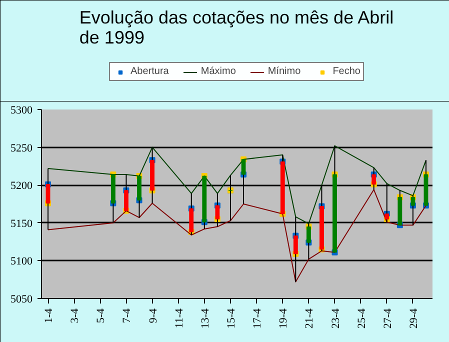  Describe the element at coordinates (388, 318) in the screenshot. I see `x-tick-label: 27-4` at that location.